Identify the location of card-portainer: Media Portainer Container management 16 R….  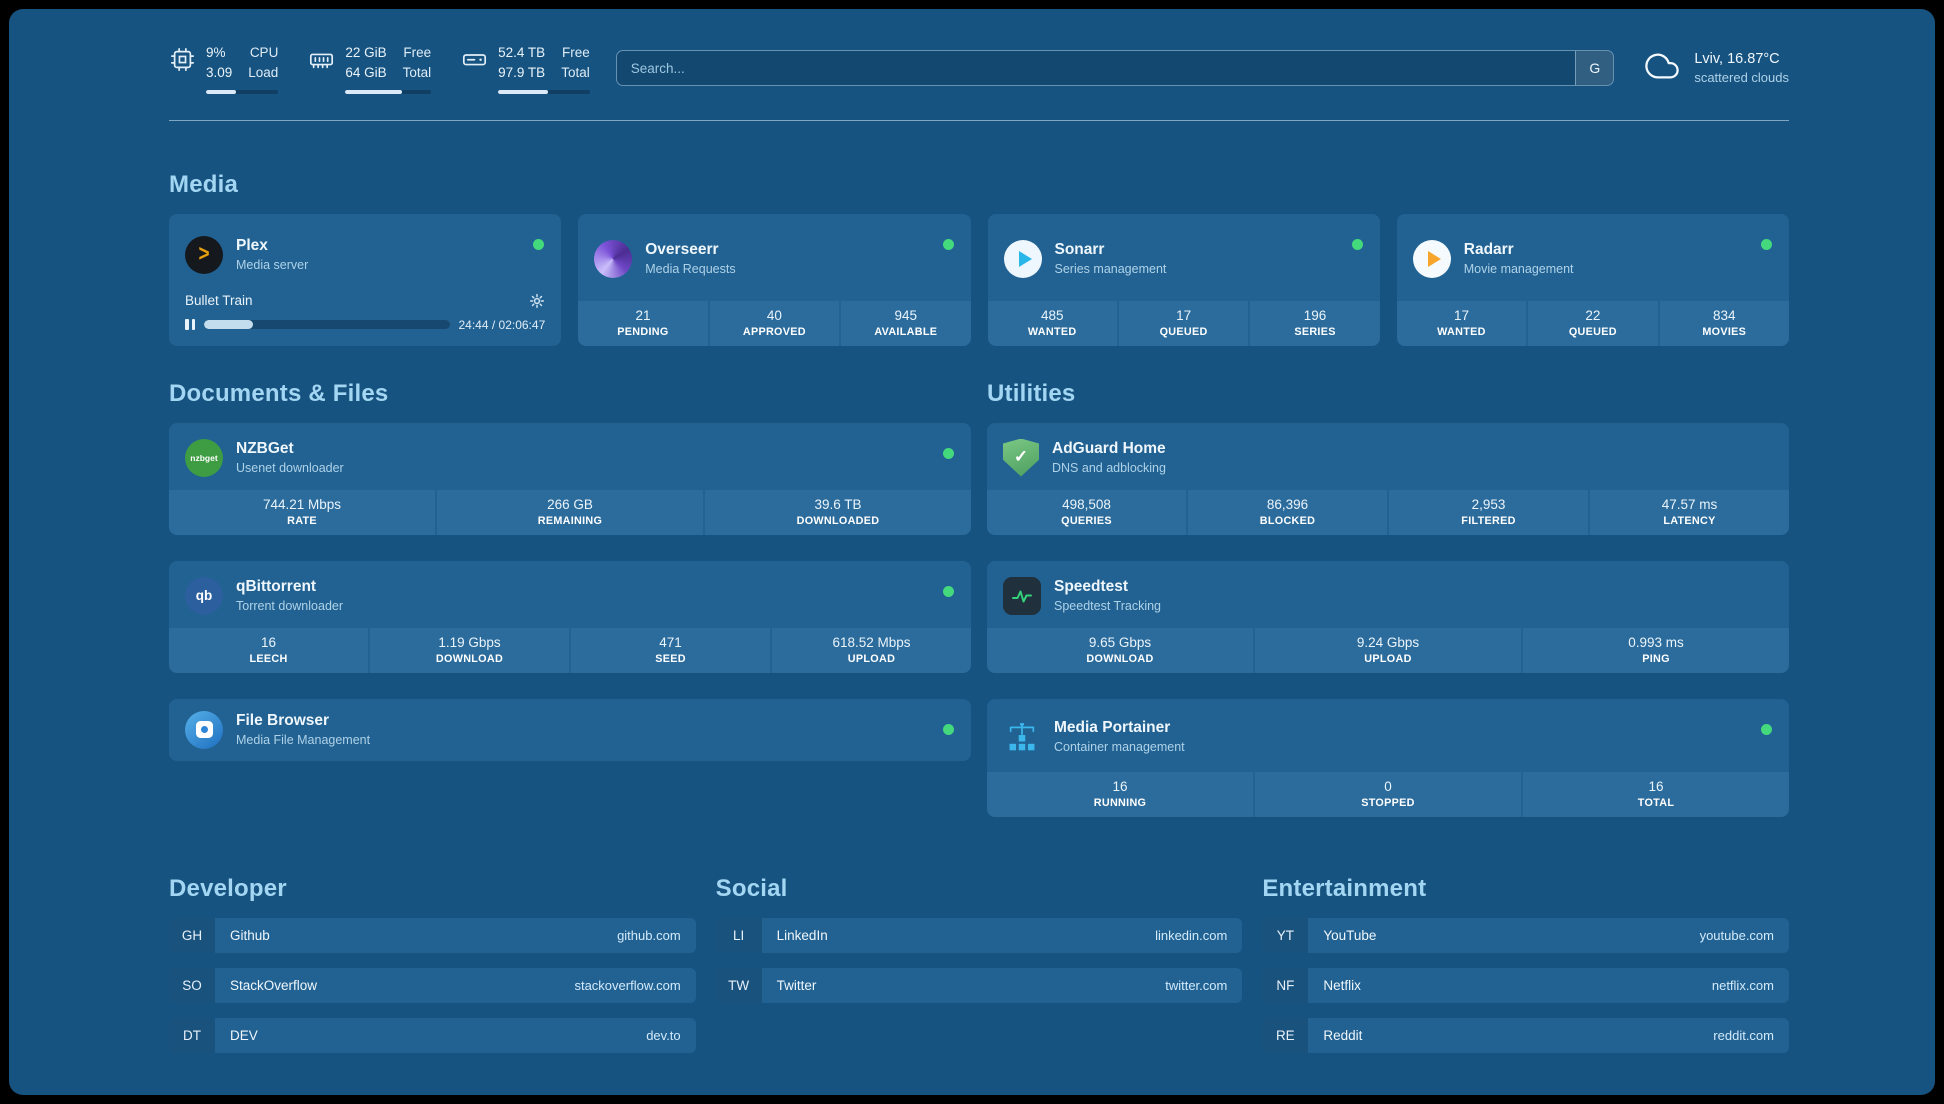
(1388, 757).